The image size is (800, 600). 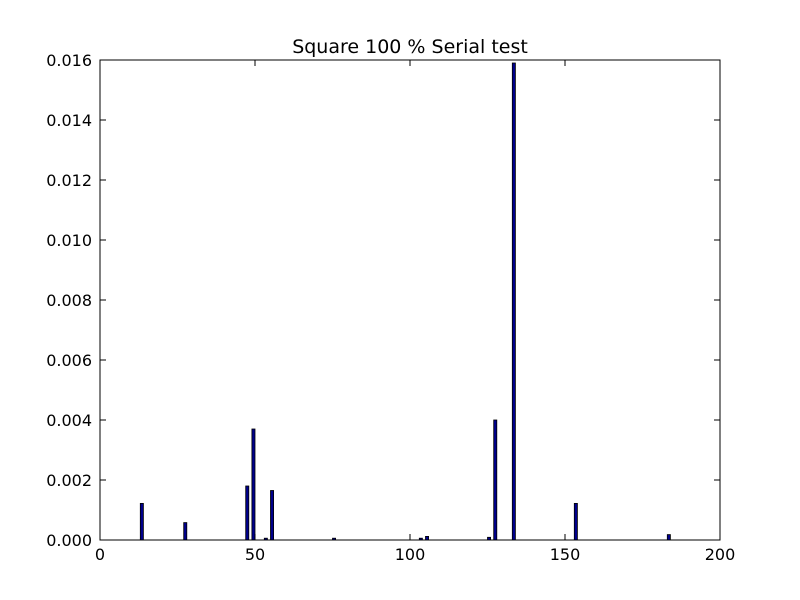 What do you see at coordinates (69, 180) in the screenshot?
I see `y-tick-label: 0.012` at bounding box center [69, 180].